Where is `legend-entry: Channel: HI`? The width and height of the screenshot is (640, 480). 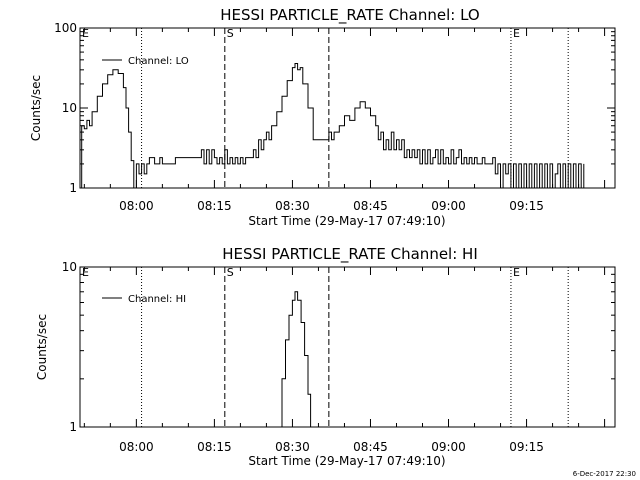
legend-entry: Channel: HI is located at coordinates (157, 299).